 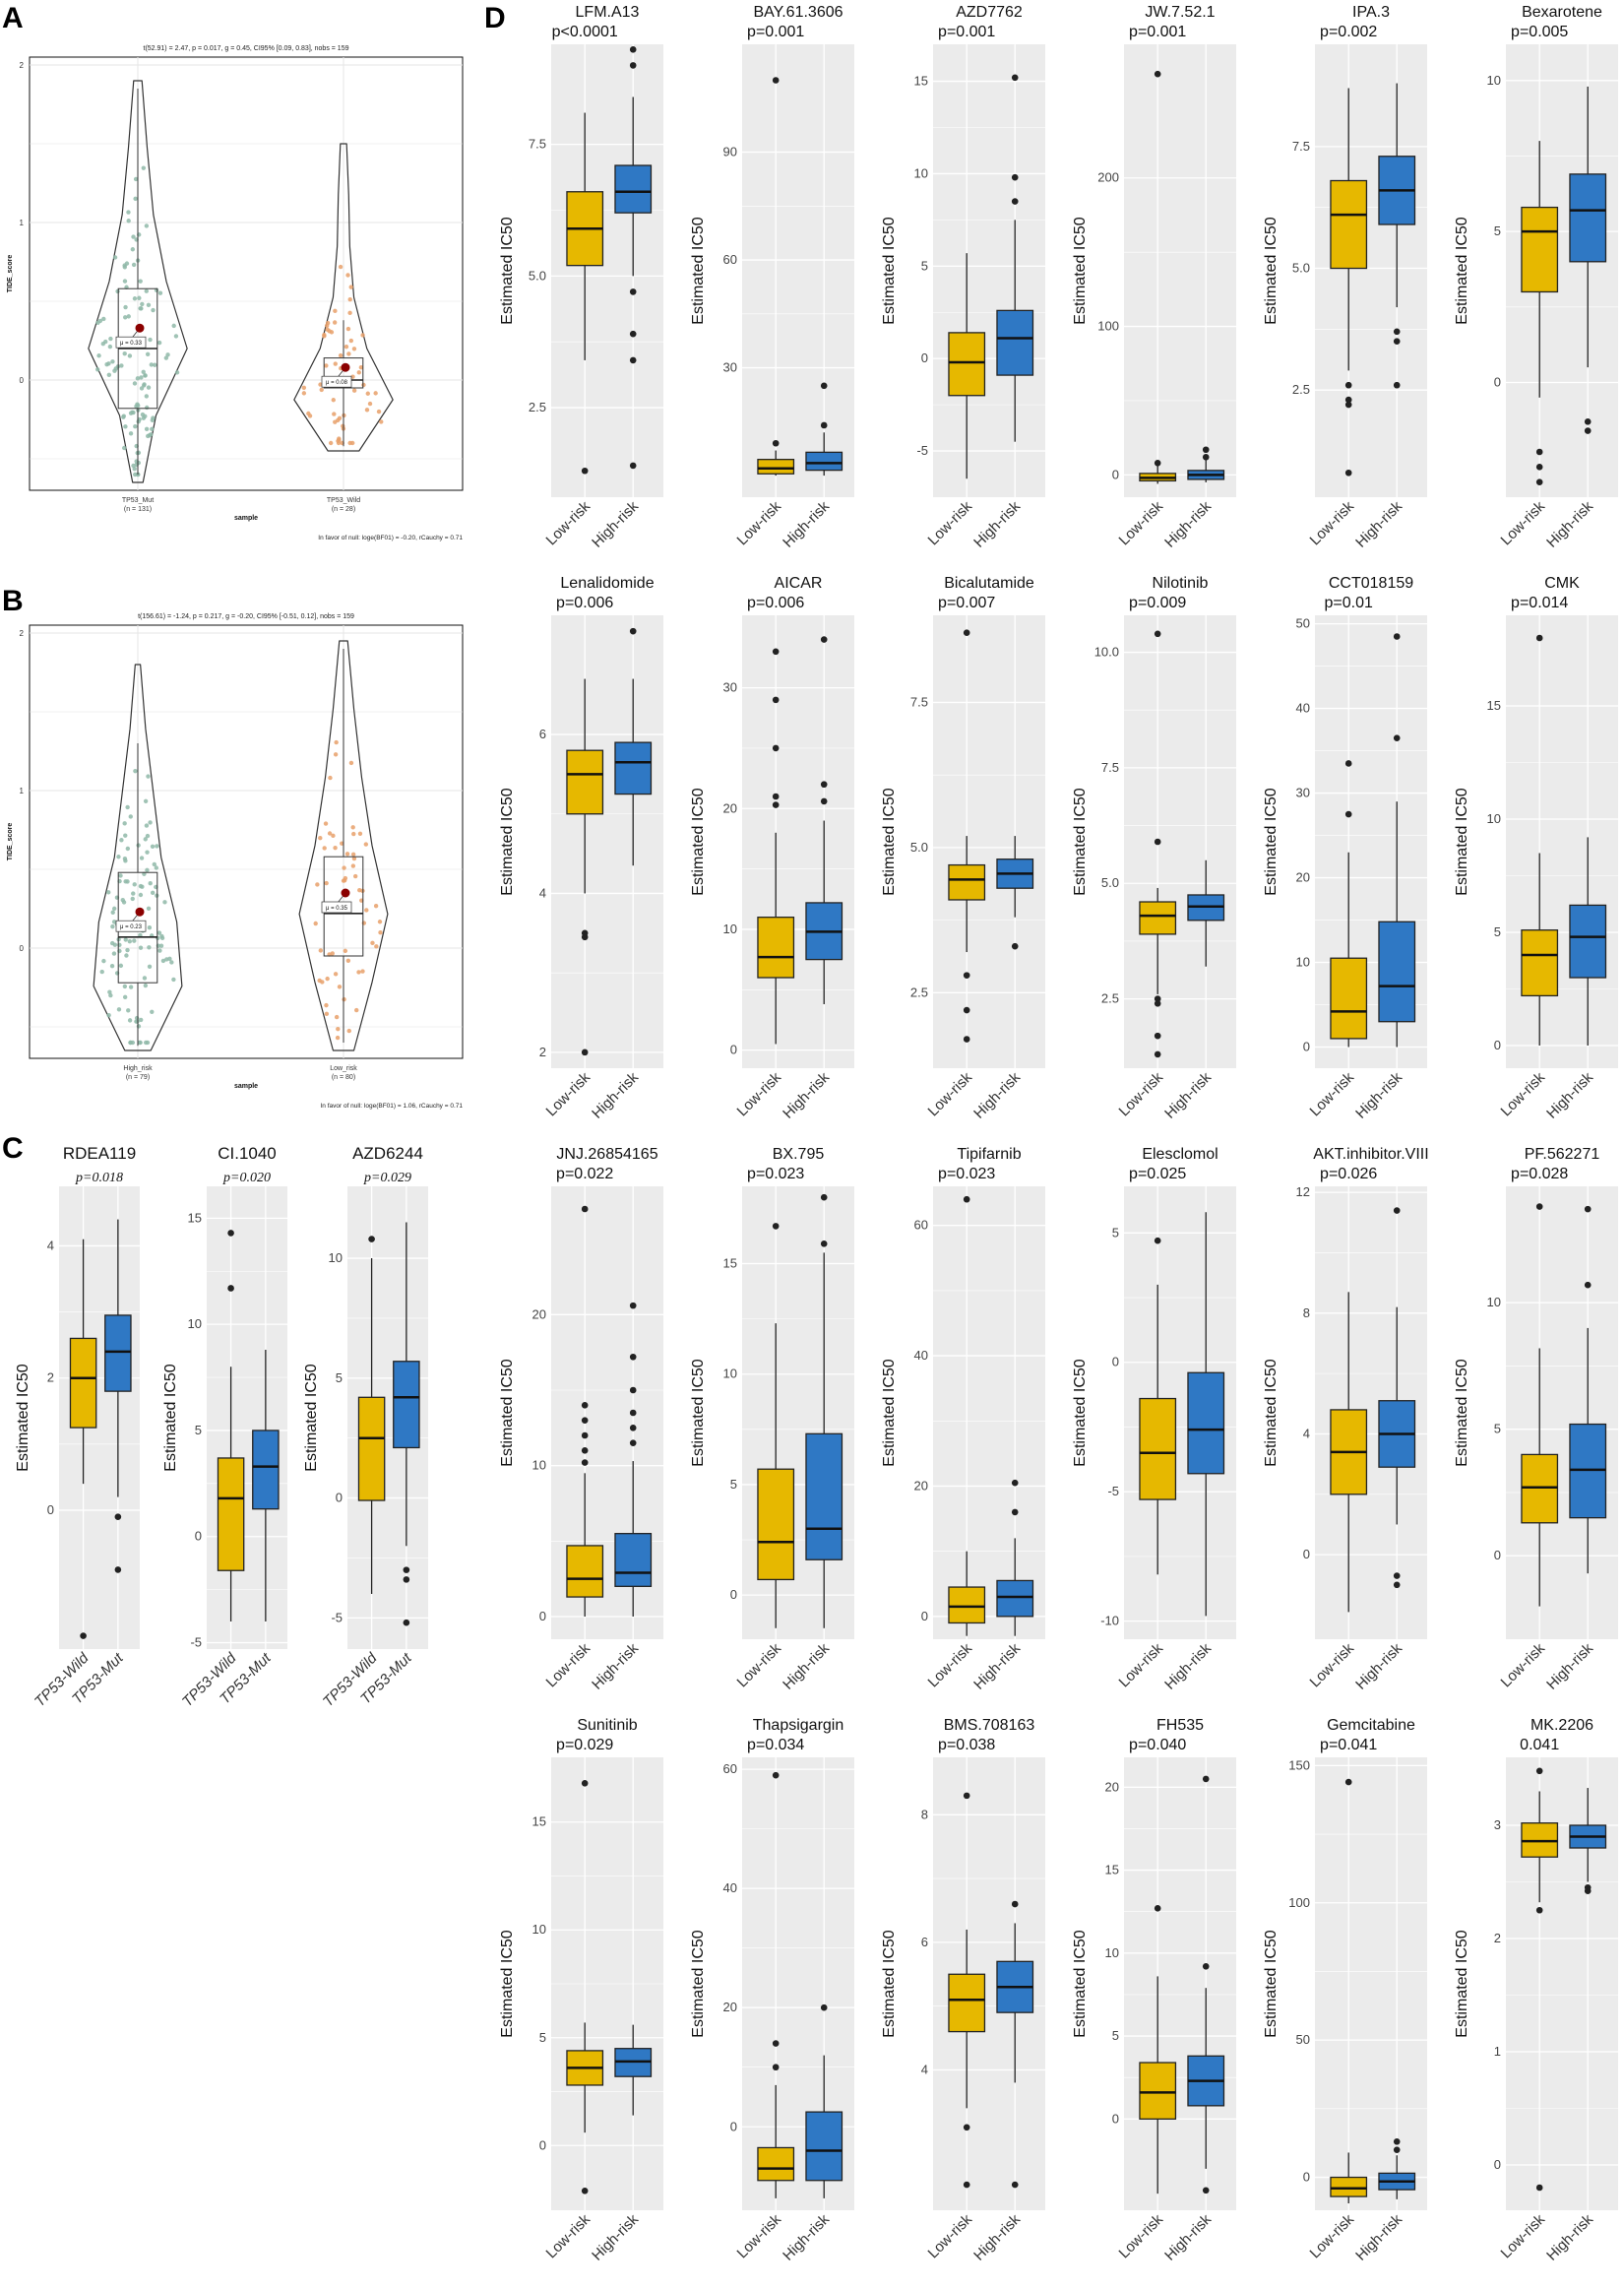 What do you see at coordinates (1106, 652) in the screenshot?
I see `y-tick-label: 10.0` at bounding box center [1106, 652].